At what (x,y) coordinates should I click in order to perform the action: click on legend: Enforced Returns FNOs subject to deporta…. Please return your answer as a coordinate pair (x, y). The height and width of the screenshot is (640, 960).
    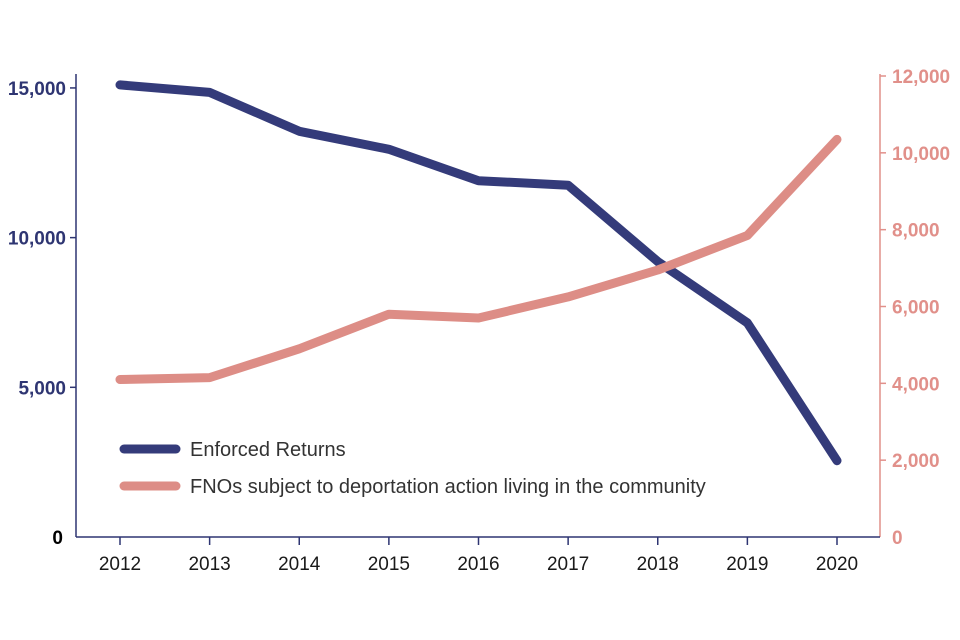
    Looking at the image, I should click on (412, 468).